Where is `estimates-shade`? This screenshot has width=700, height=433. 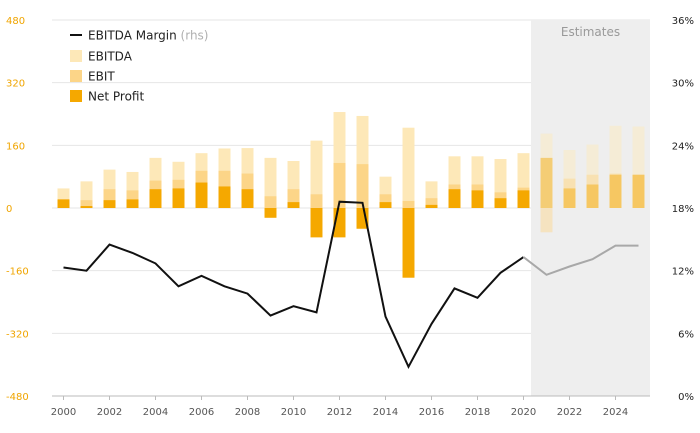
estimates-shade is located at coordinates (590, 208).